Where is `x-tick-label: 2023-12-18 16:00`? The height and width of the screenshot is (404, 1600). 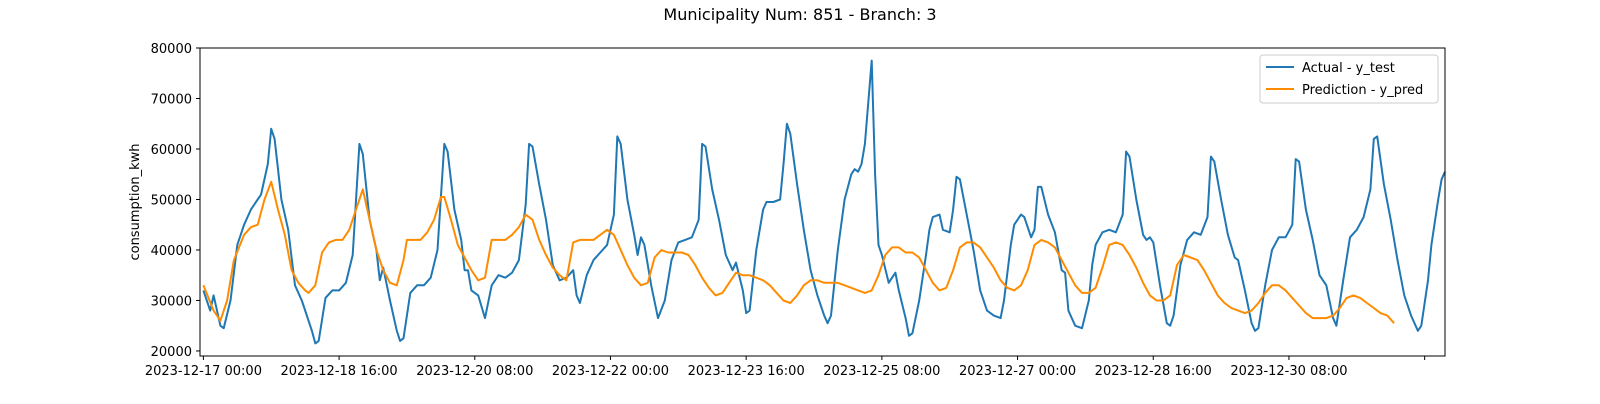
x-tick-label: 2023-12-18 16:00 is located at coordinates (339, 371).